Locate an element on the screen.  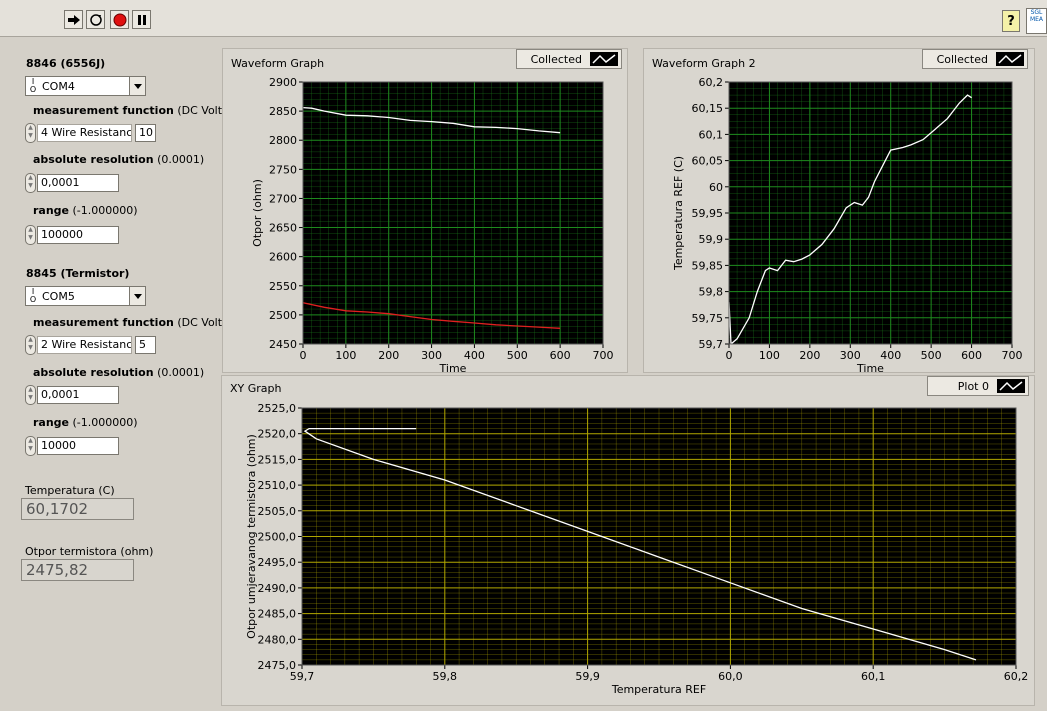
dev1-title: 8846 (6556J) is located at coordinates (66, 63).